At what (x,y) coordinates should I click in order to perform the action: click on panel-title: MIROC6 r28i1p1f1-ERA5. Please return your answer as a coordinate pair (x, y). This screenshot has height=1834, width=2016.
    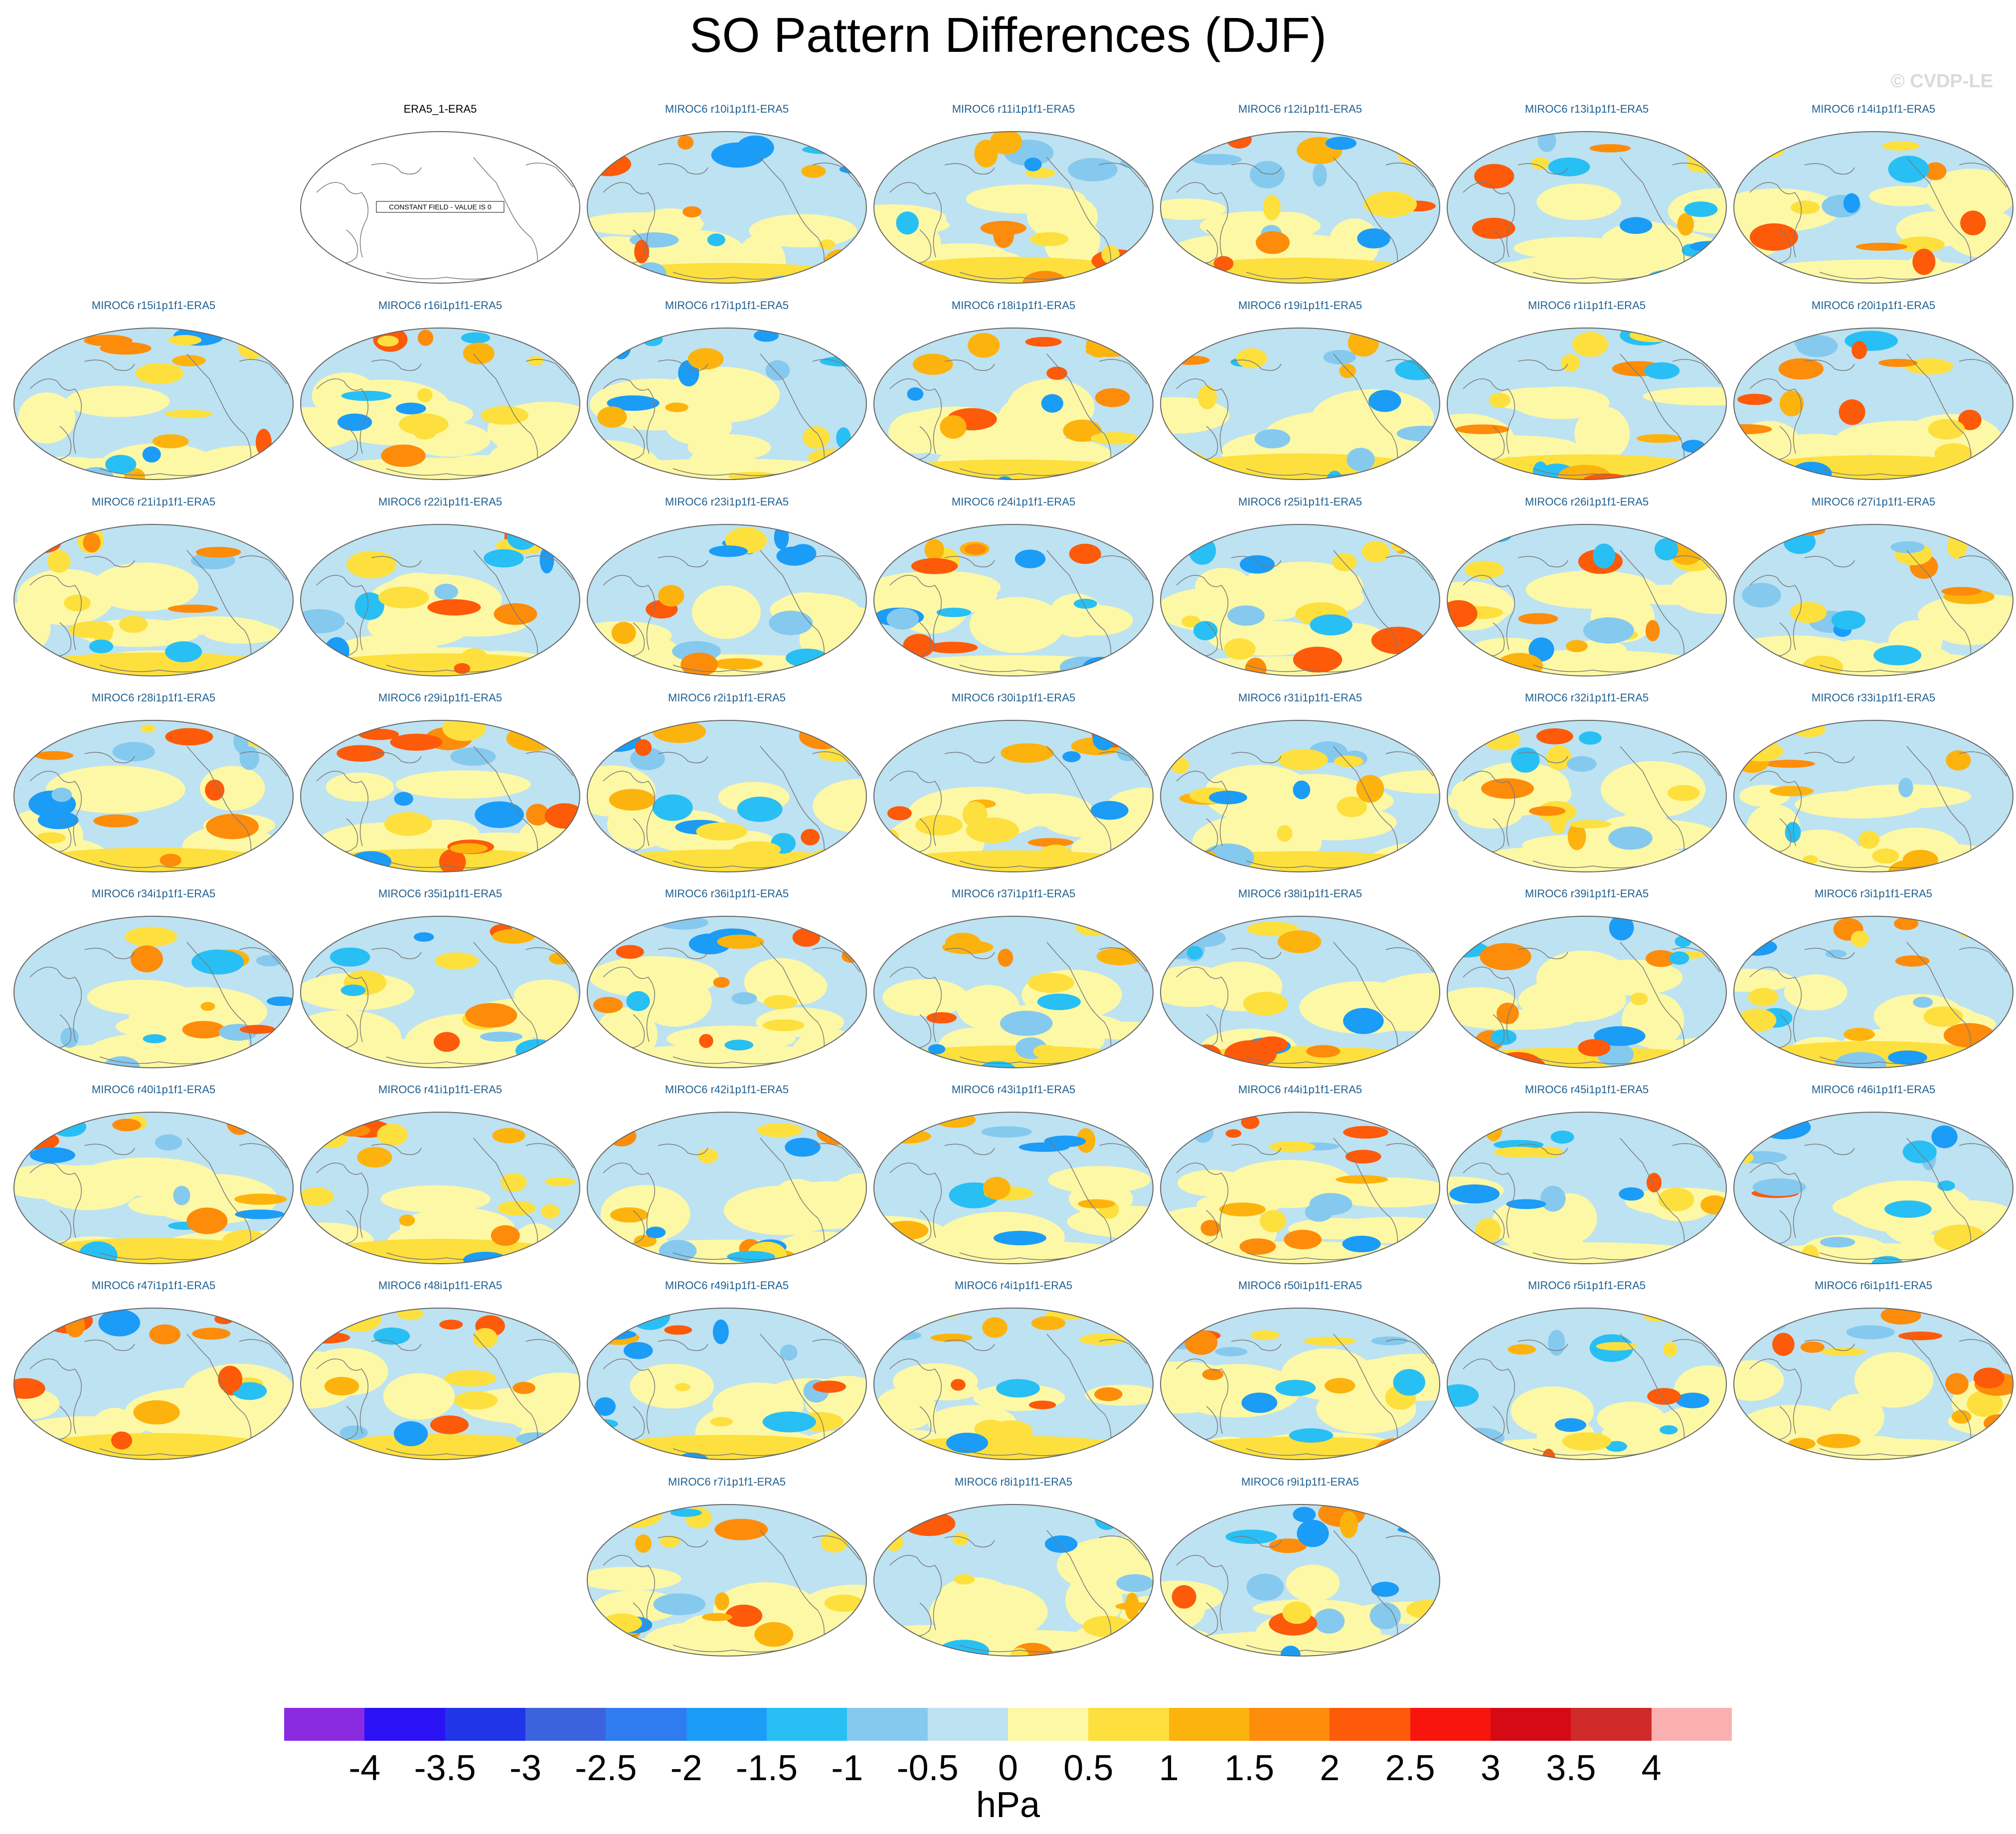
    Looking at the image, I should click on (153, 697).